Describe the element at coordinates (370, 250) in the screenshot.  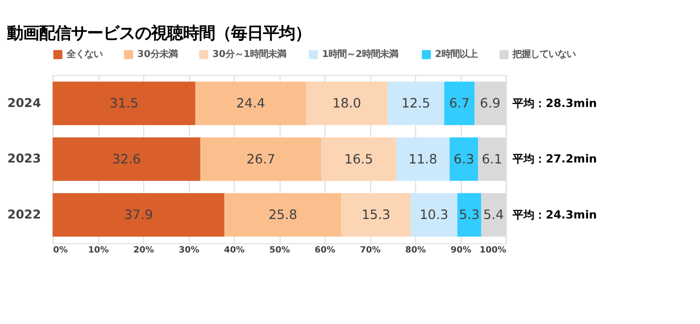
I see `x-tick-label: 70%` at that location.